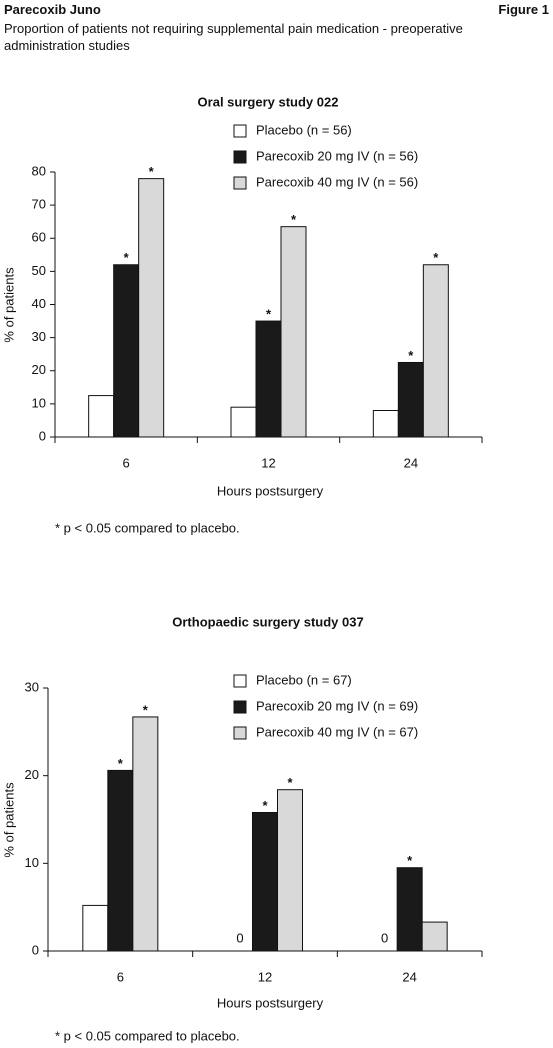 The height and width of the screenshot is (1048, 553). I want to click on y-tick-label: 70, so click(39, 204).